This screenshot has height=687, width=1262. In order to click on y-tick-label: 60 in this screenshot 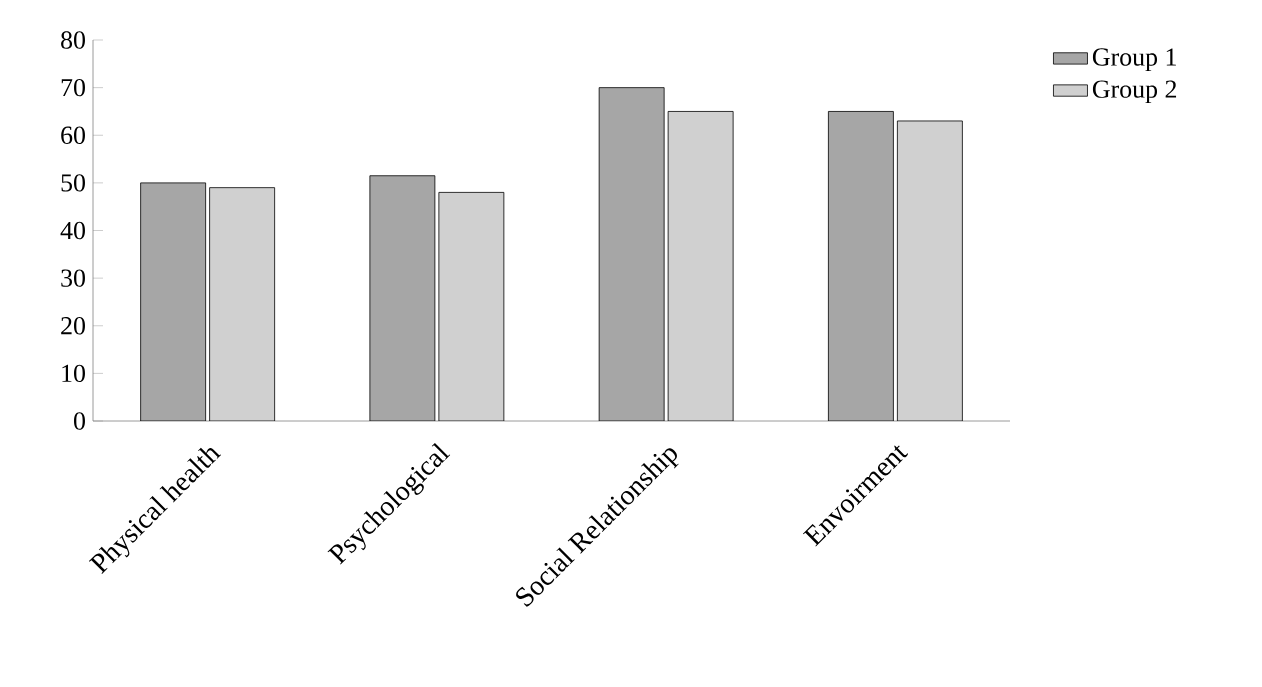, I will do `click(73, 135)`.